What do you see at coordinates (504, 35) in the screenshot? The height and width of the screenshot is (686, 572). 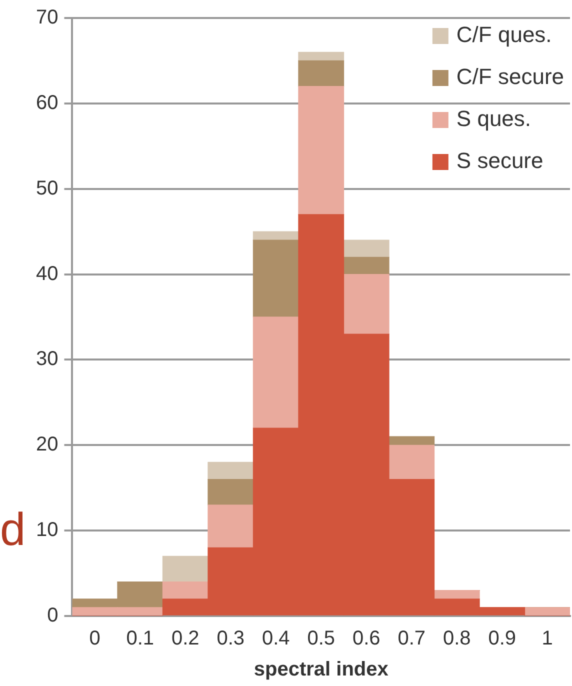 I see `legend-label: C/F ques.` at bounding box center [504, 35].